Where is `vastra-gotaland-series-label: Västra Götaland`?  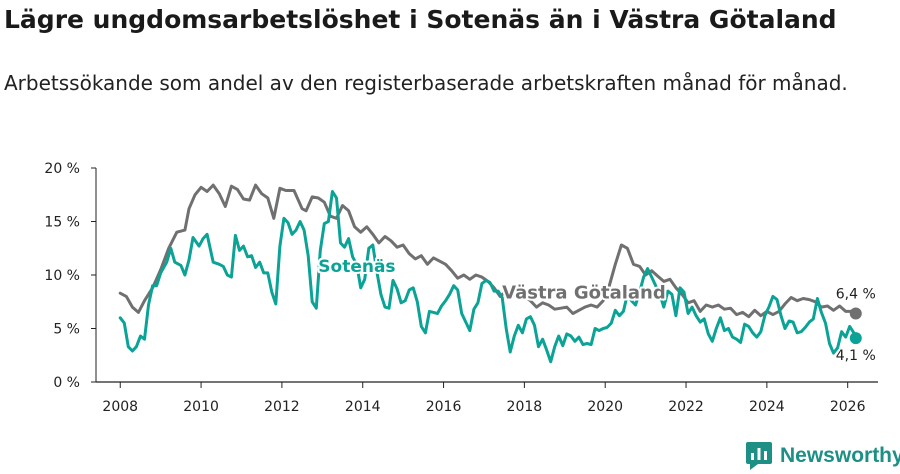
vastra-gotaland-series-label: Västra Götaland is located at coordinates (584, 293).